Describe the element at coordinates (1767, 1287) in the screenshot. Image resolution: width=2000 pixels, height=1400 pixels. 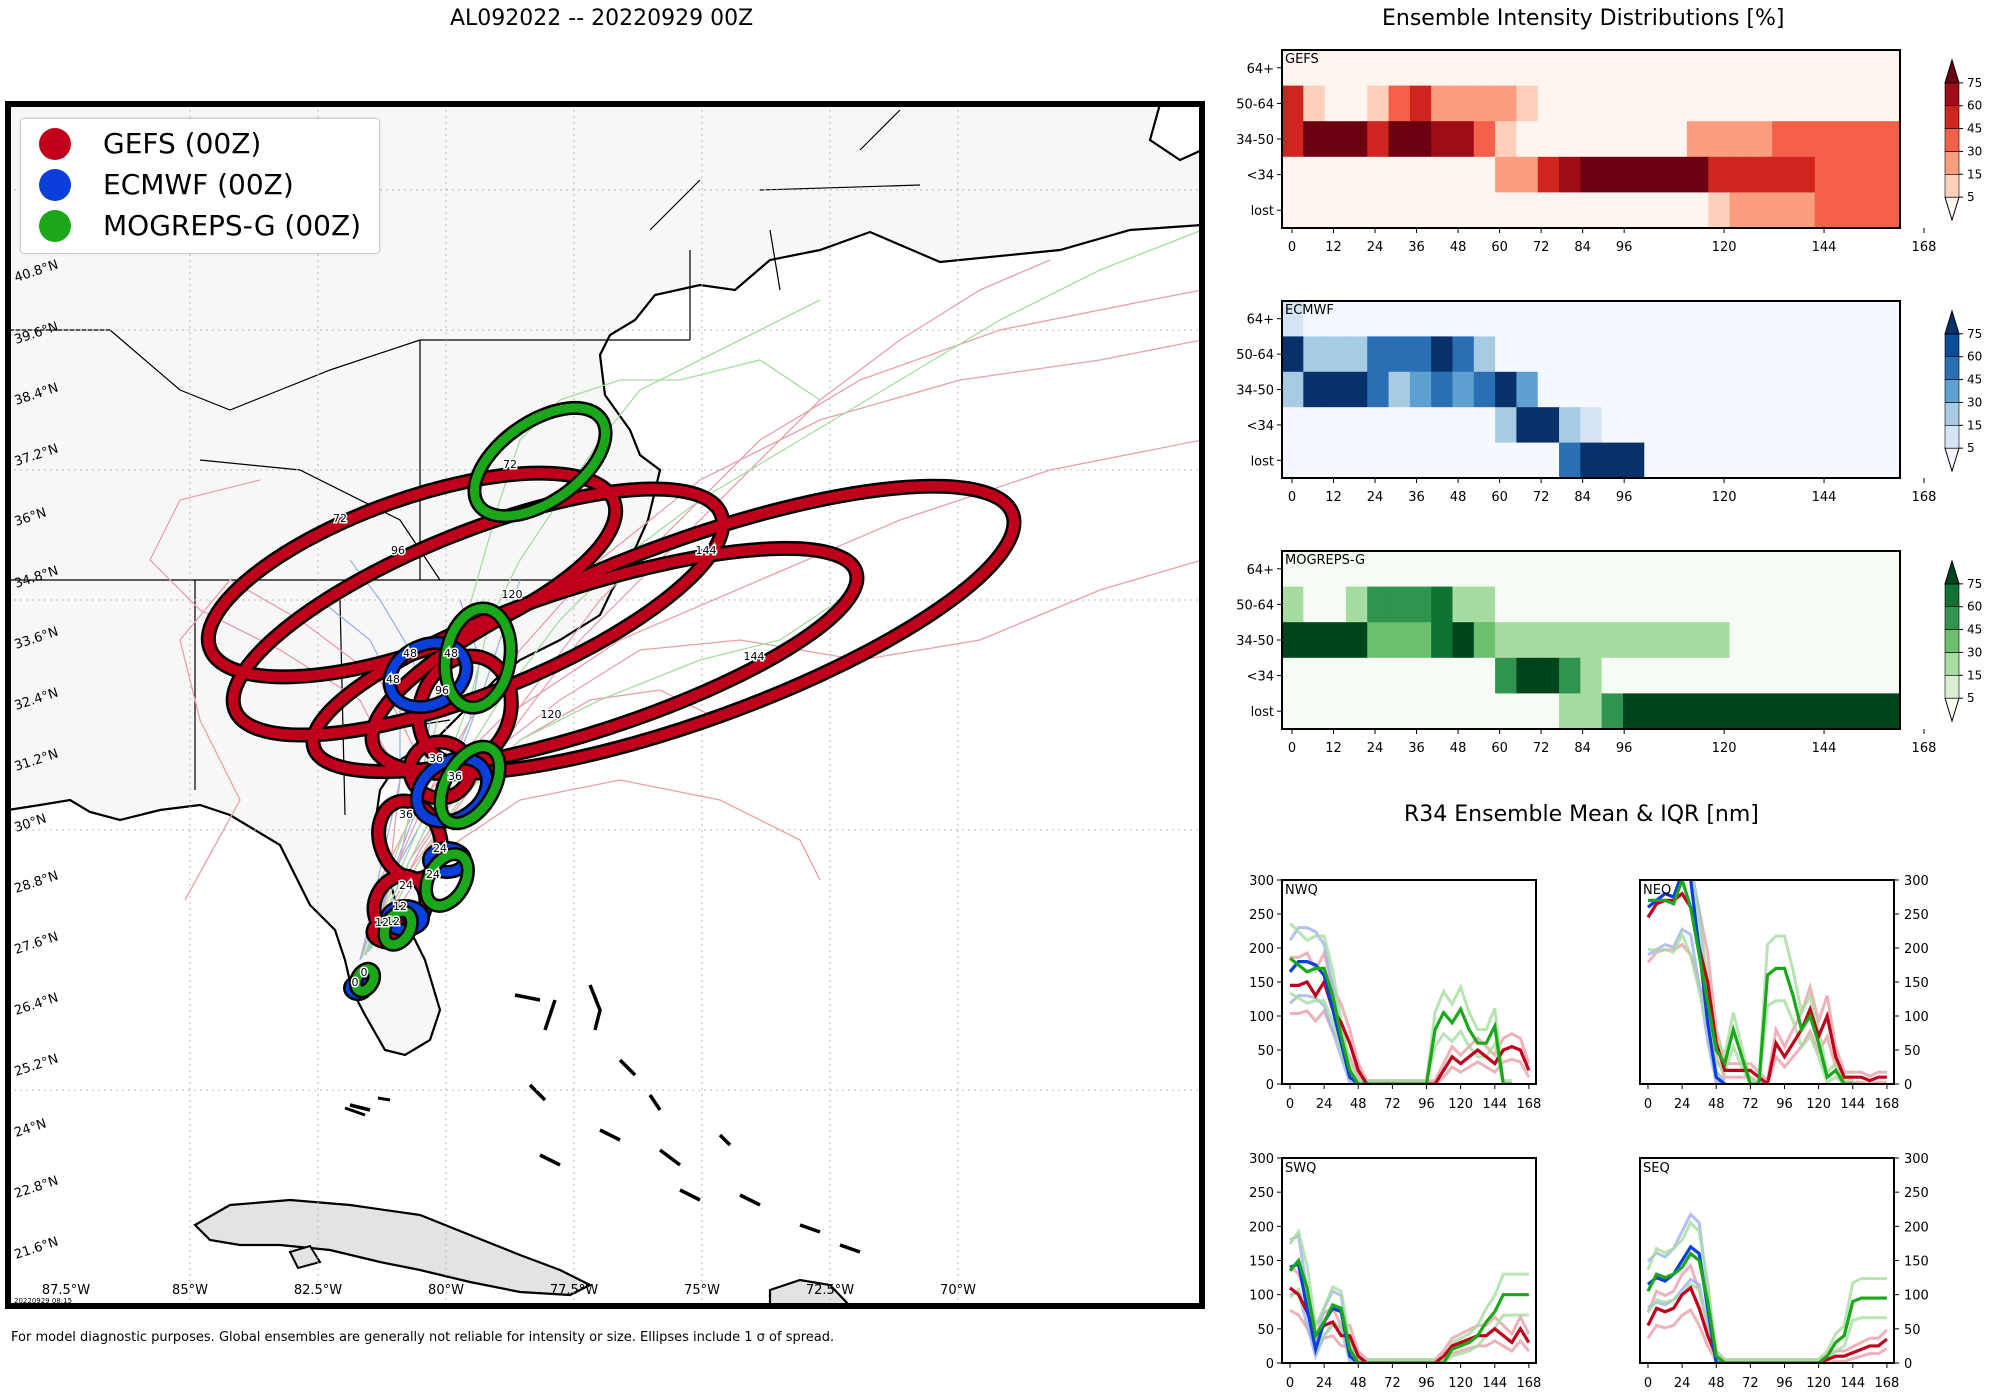
I see `chart-series-group` at that location.